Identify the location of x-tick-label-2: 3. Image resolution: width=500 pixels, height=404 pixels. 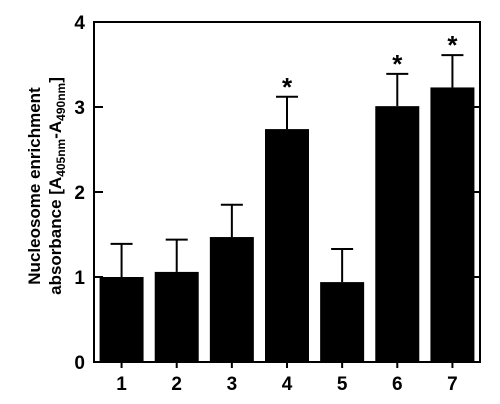
(232, 384).